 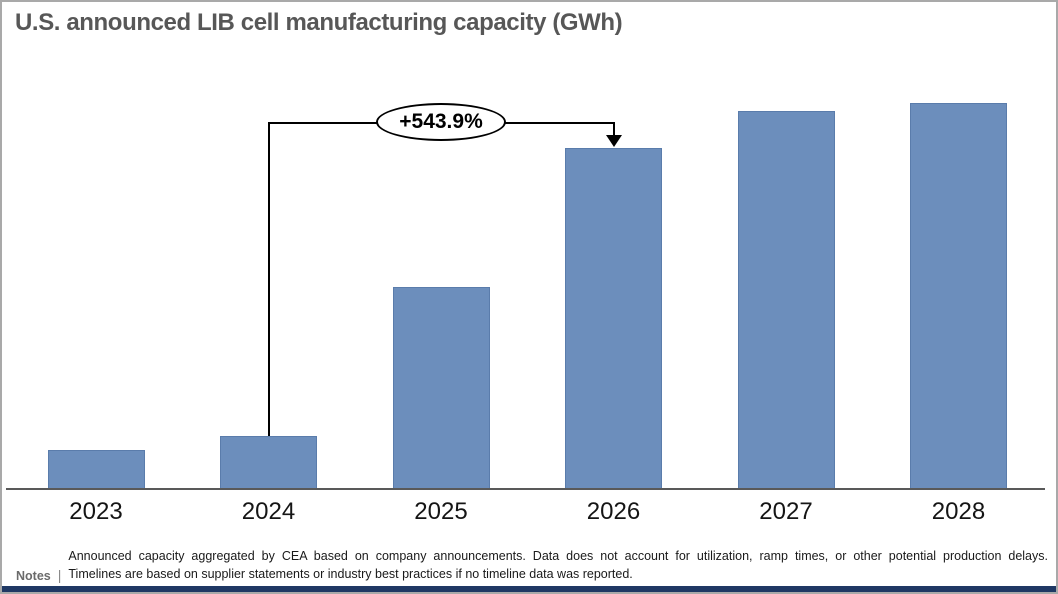 I want to click on notes-label: Notes, so click(x=33, y=575).